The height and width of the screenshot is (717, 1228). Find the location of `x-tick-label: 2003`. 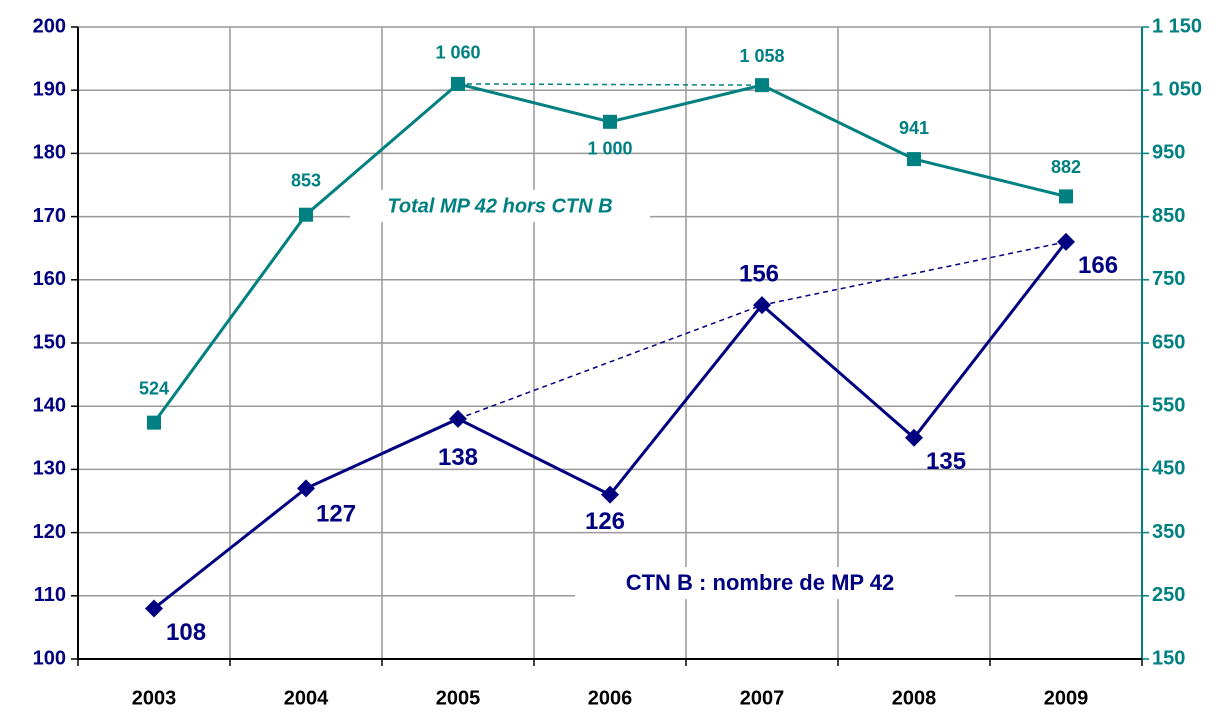

x-tick-label: 2003 is located at coordinates (154, 698).